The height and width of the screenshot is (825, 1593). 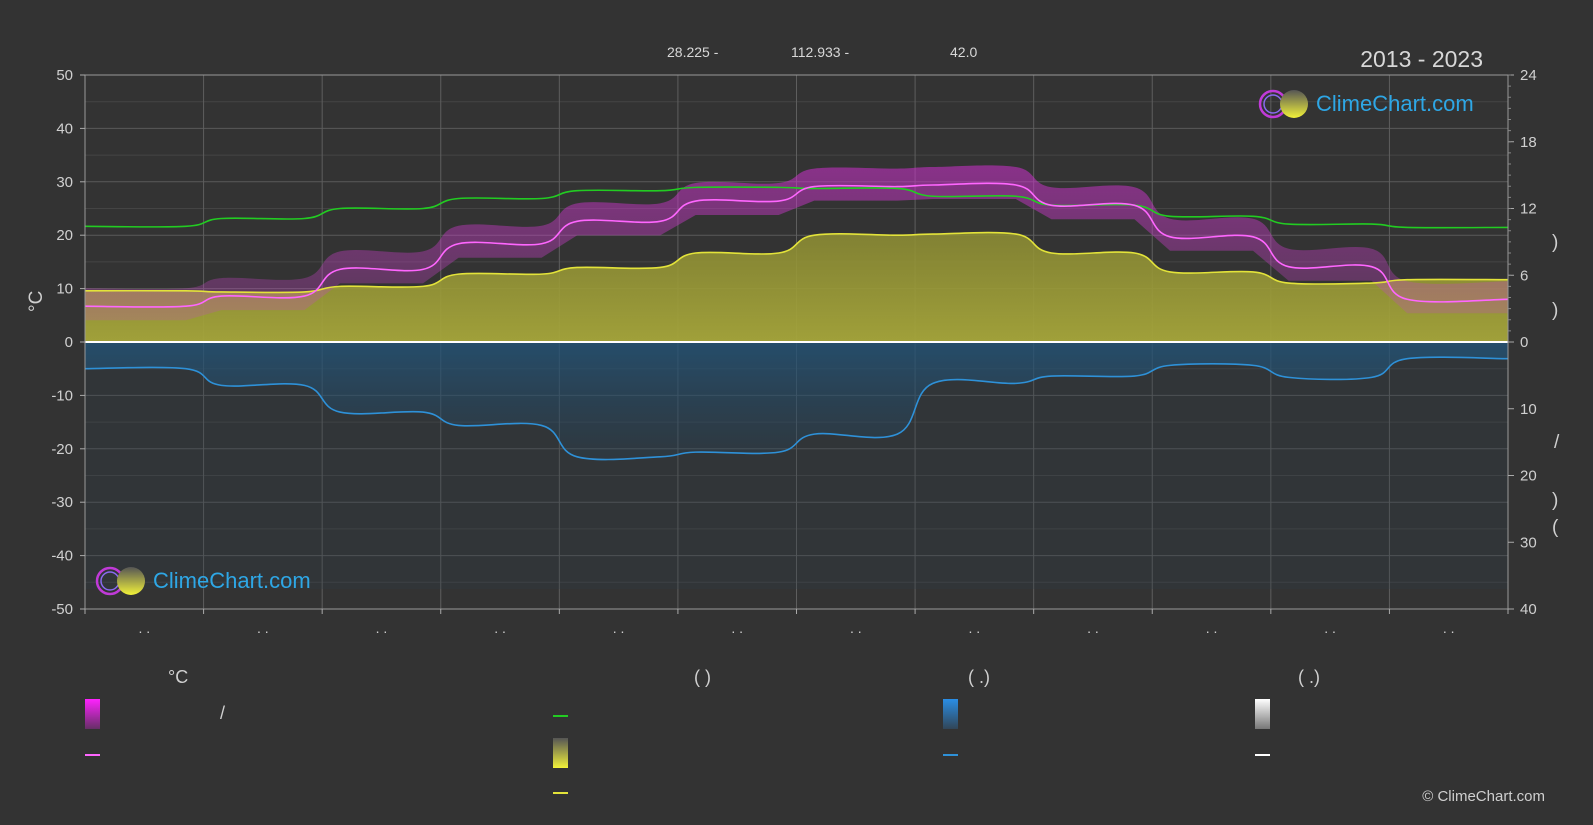 I want to click on y-right-hours-label: 6, so click(x=1524, y=275).